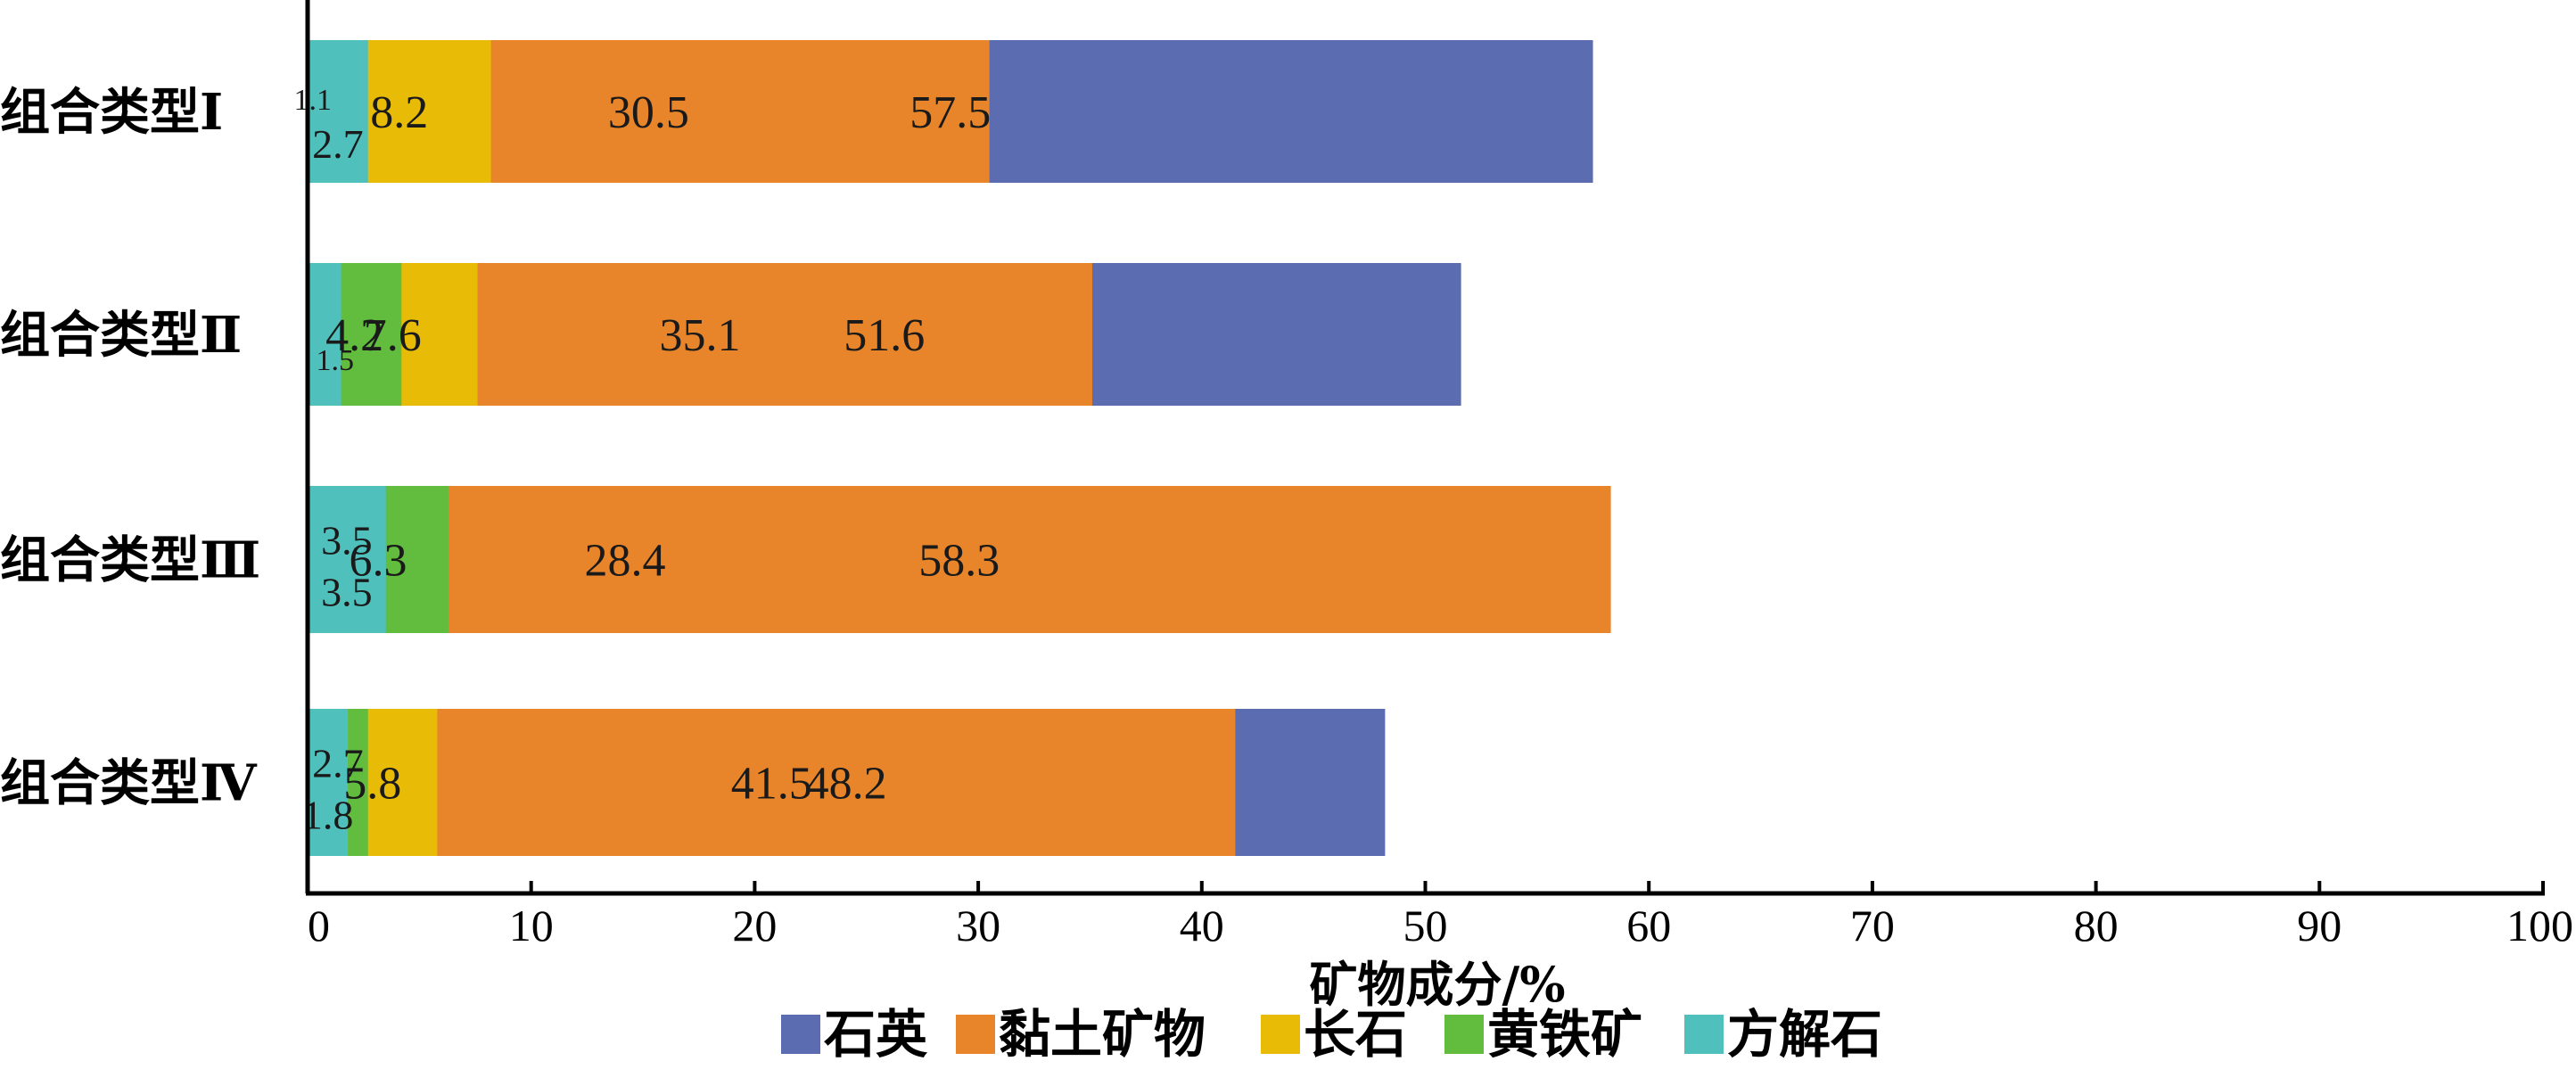  I want to click on x-tick-label: 60, so click(1648, 925).